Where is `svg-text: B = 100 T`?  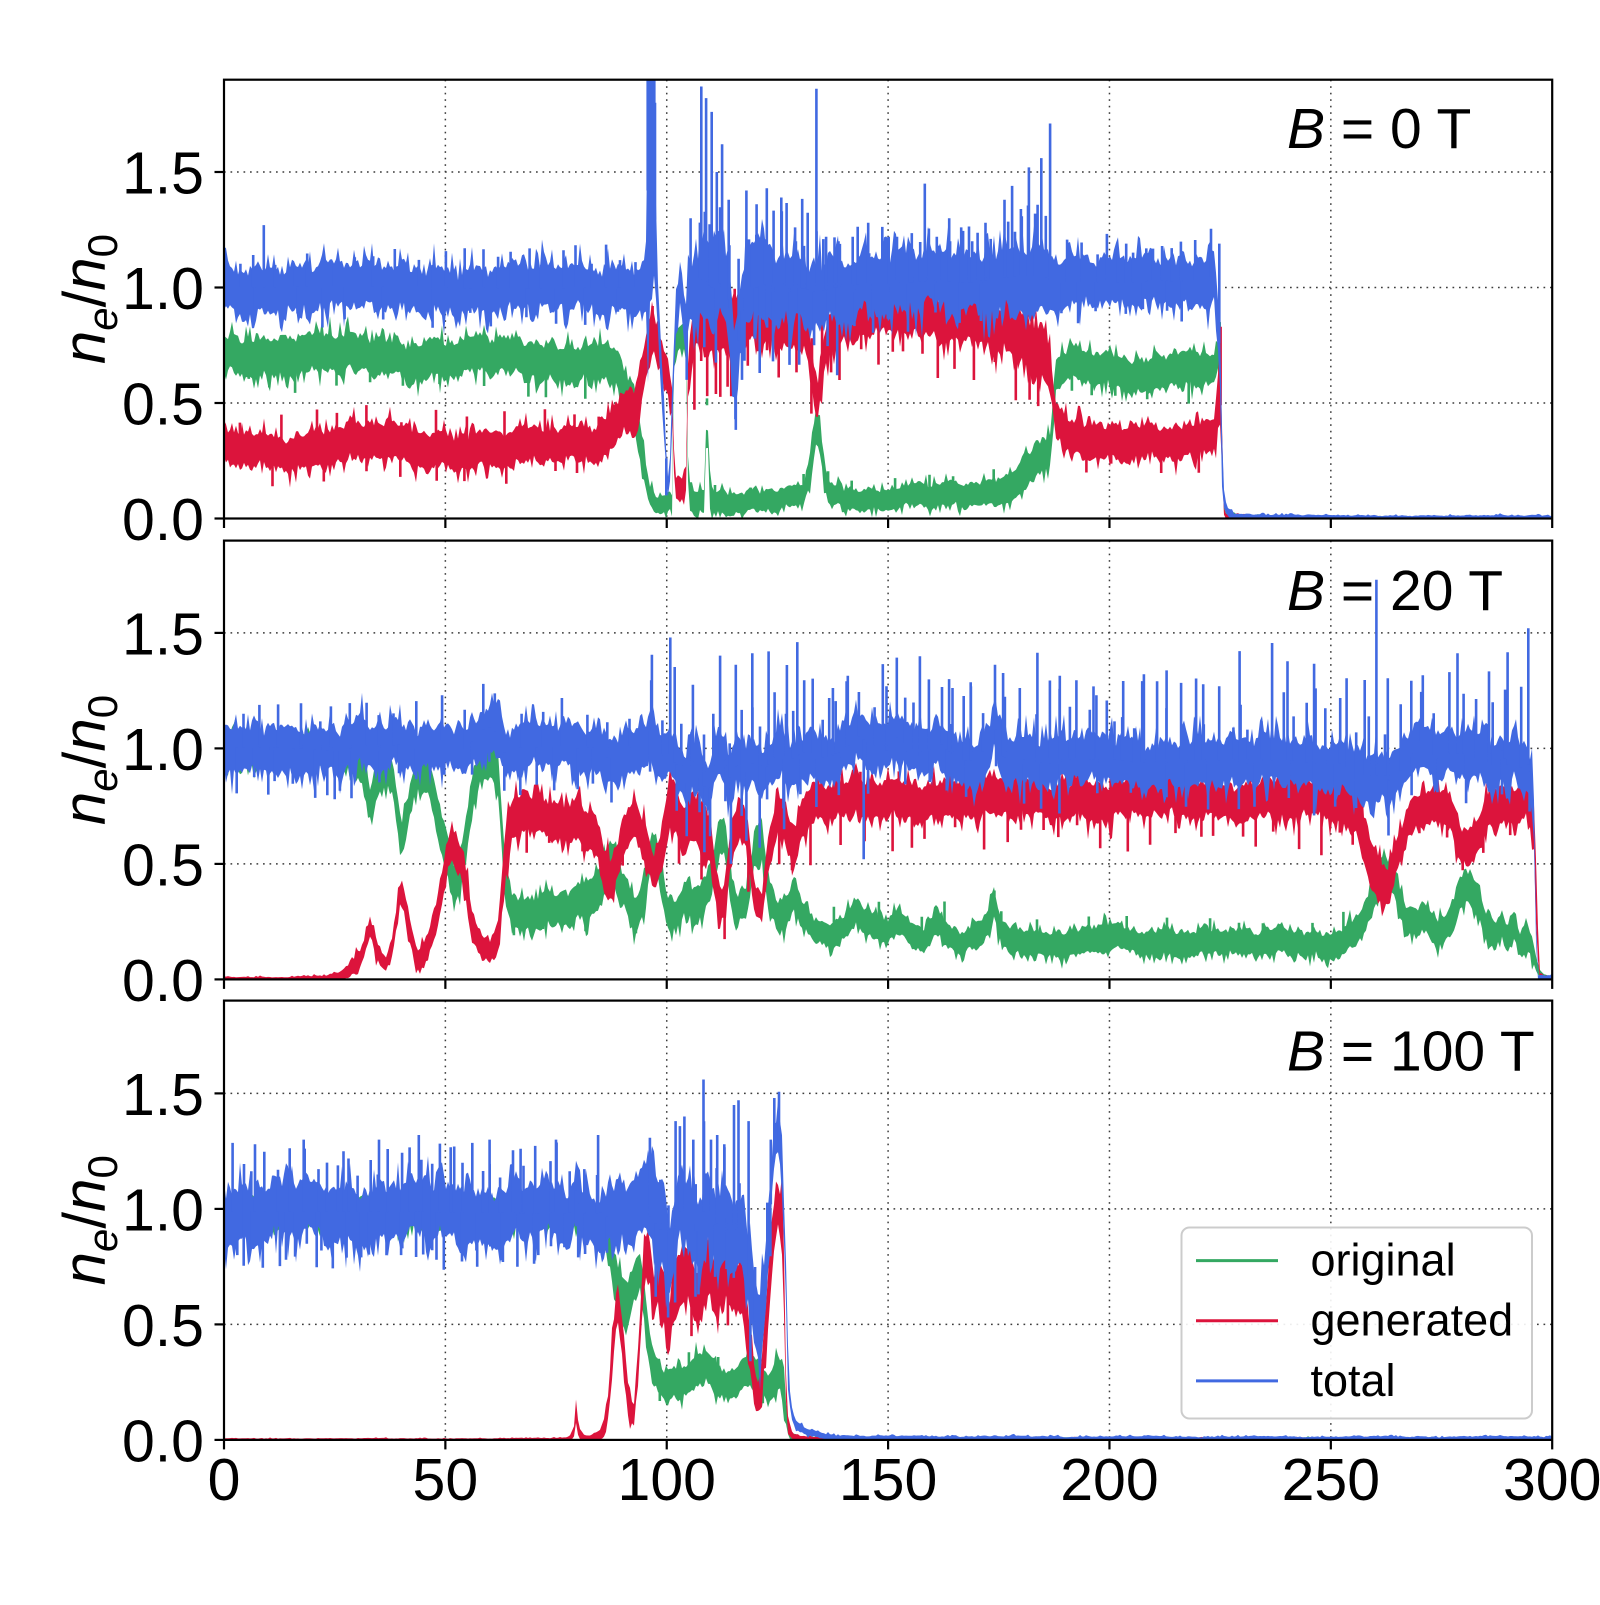
svg-text: B = 100 T is located at coordinates (1411, 1052).